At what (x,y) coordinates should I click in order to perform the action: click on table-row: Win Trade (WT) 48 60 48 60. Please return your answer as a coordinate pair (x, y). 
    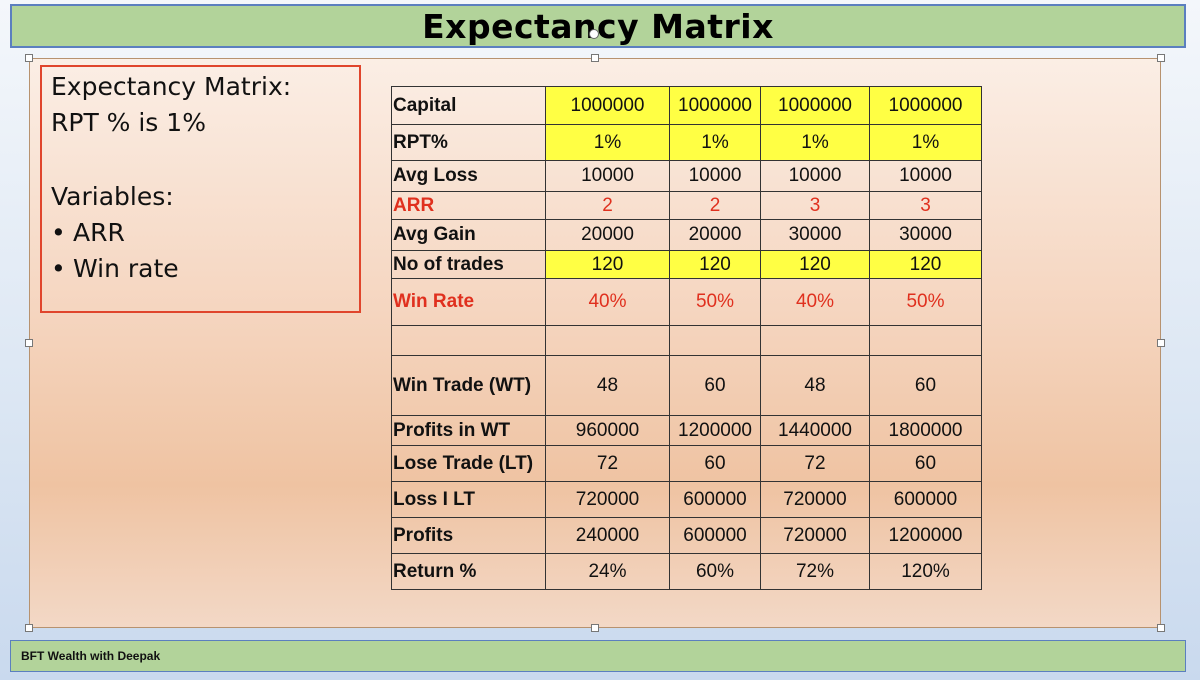
    Looking at the image, I should click on (686, 385).